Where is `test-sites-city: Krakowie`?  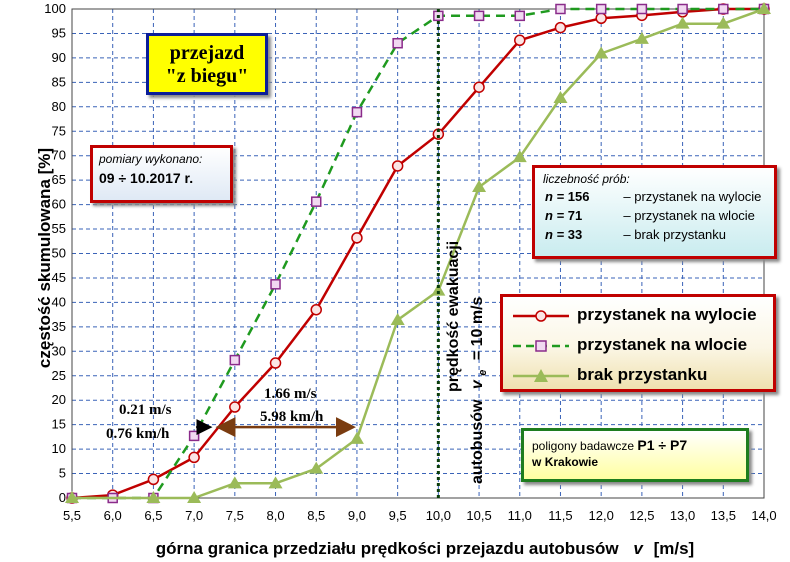 test-sites-city: Krakowie is located at coordinates (571, 462).